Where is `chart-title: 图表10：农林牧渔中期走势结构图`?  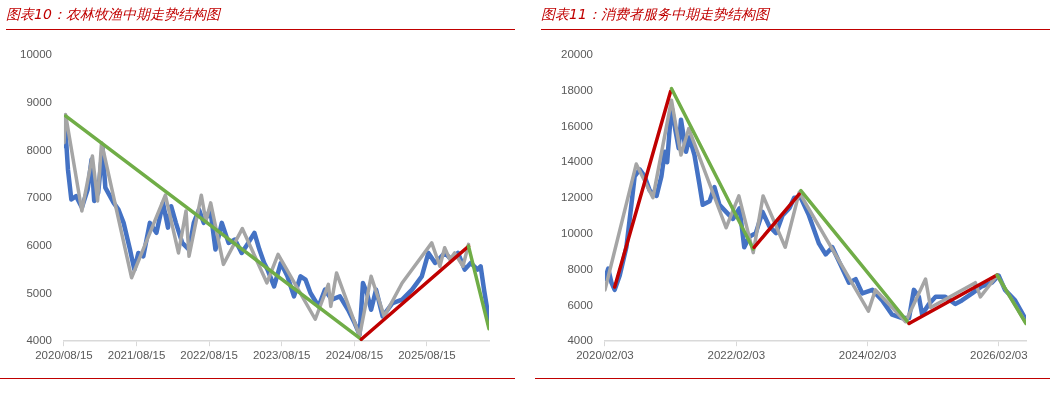 chart-title: 图表10：农林牧渔中期走势结构图 is located at coordinates (260, 16).